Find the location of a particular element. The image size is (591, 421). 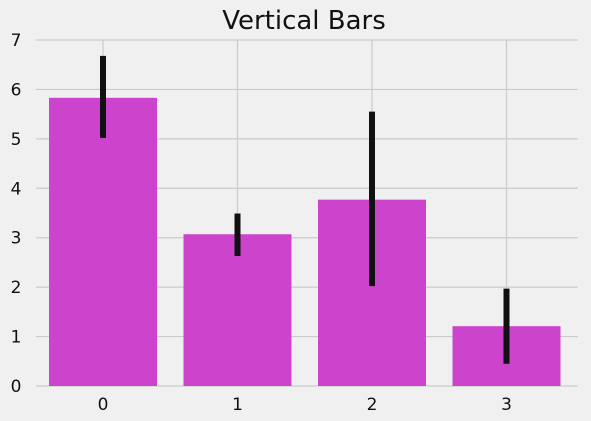

y-axis-ticks: 0 1 2 3 4 5 6 7 is located at coordinates (16, 214).